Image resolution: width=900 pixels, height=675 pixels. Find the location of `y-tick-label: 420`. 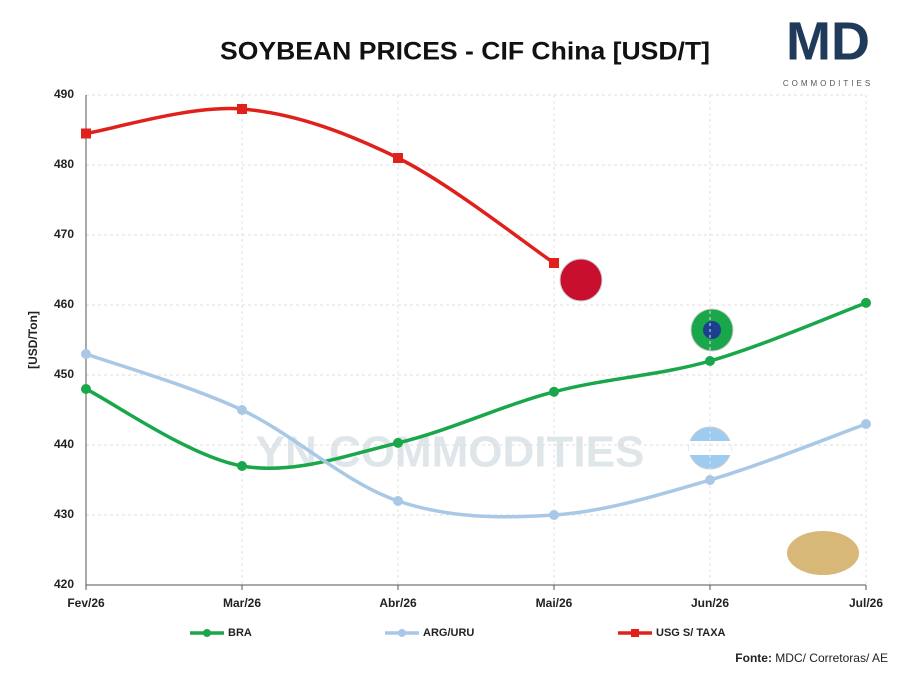

y-tick-label: 420 is located at coordinates (64, 584).